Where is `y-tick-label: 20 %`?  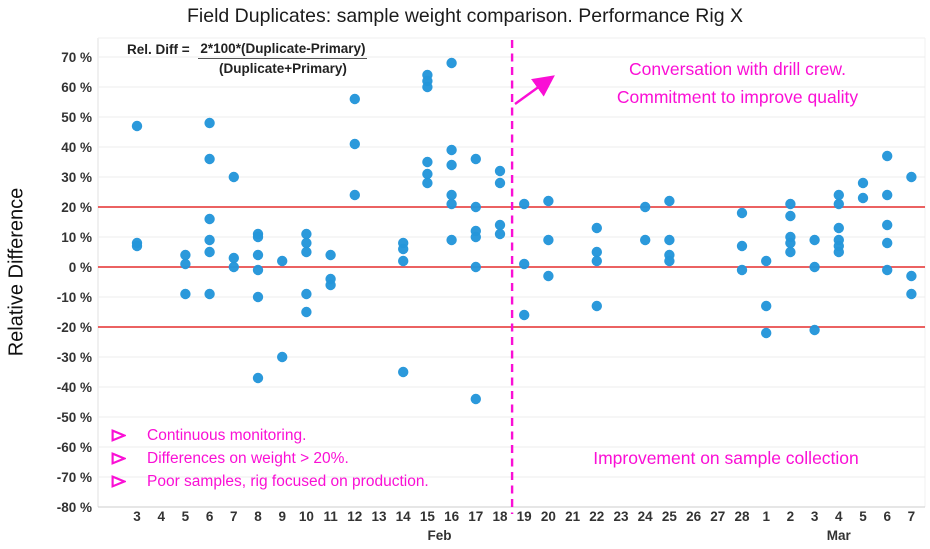 y-tick-label: 20 % is located at coordinates (76, 207).